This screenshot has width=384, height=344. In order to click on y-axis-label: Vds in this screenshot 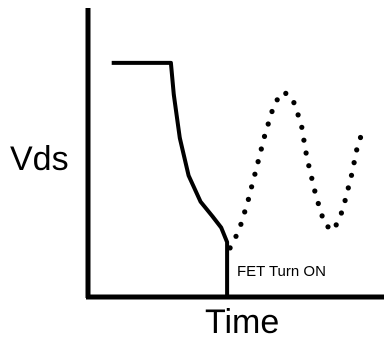, I will do `click(39, 159)`.